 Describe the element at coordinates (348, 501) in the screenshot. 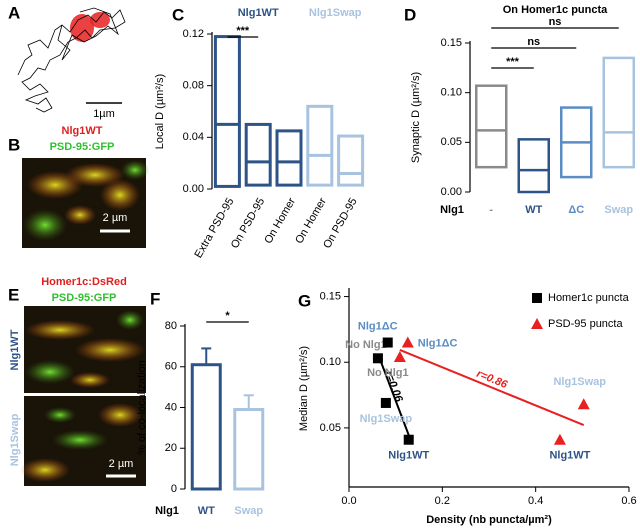

I see `x-tick-label: 0.0` at that location.